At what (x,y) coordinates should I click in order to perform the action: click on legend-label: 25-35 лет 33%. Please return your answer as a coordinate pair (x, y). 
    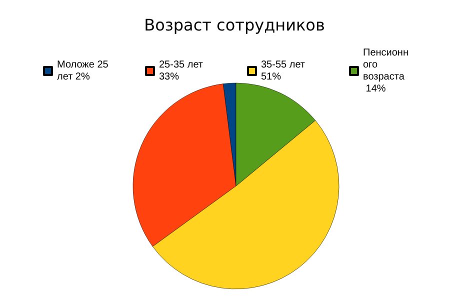
    Looking at the image, I should click on (182, 71).